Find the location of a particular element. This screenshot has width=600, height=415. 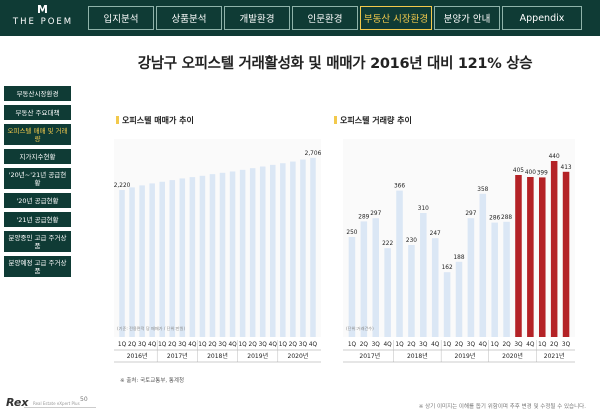

tab-real-estate-market: 부동산 시장환경 is located at coordinates (396, 18).